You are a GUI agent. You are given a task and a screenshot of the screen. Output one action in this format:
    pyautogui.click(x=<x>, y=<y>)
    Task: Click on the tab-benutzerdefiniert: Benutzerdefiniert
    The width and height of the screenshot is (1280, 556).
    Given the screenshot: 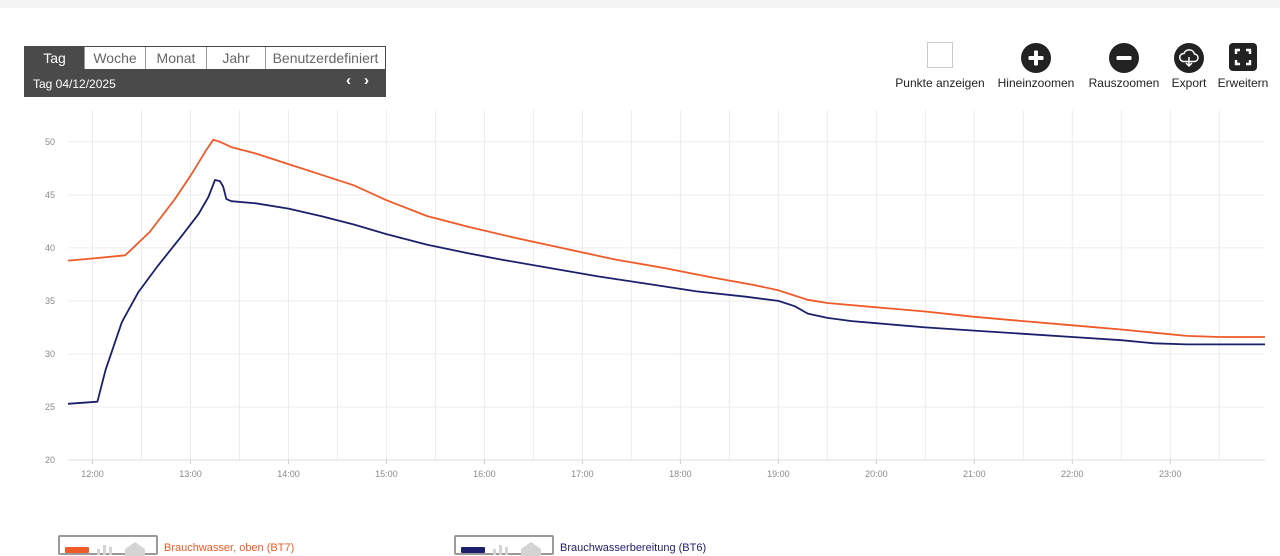 What is the action you would take?
    pyautogui.click(x=325, y=58)
    